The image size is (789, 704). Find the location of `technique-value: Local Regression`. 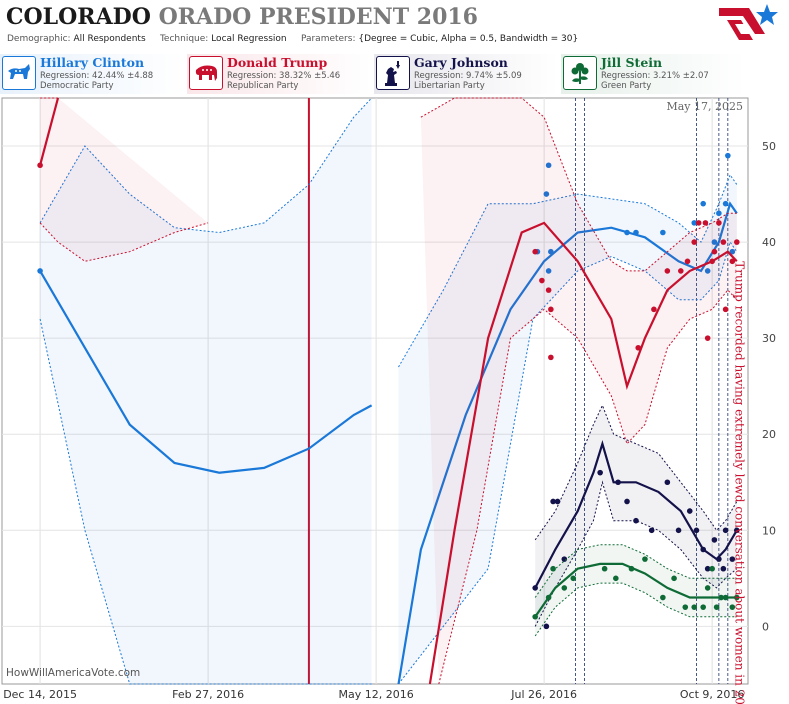

technique-value: Local Regression is located at coordinates (249, 39).